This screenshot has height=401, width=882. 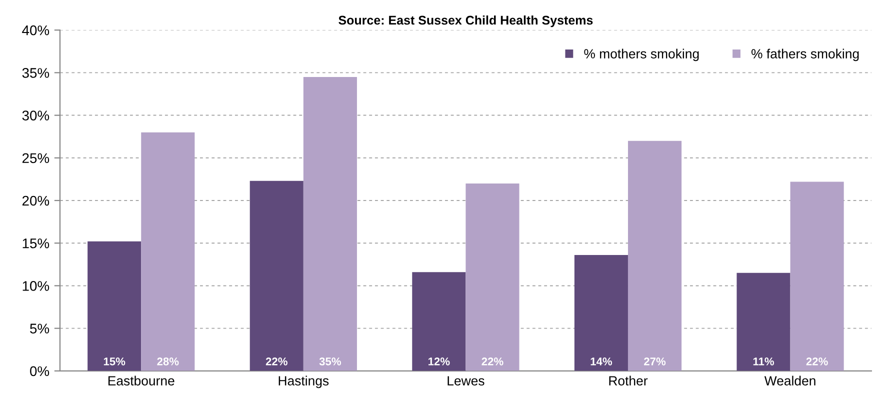 What do you see at coordinates (628, 381) in the screenshot?
I see `x-tick-label: Rother` at bounding box center [628, 381].